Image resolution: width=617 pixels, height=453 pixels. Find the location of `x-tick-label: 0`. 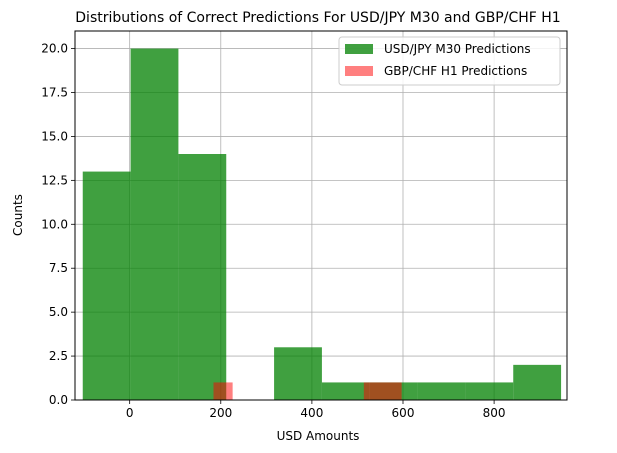

x-tick-label: 0 is located at coordinates (130, 413).